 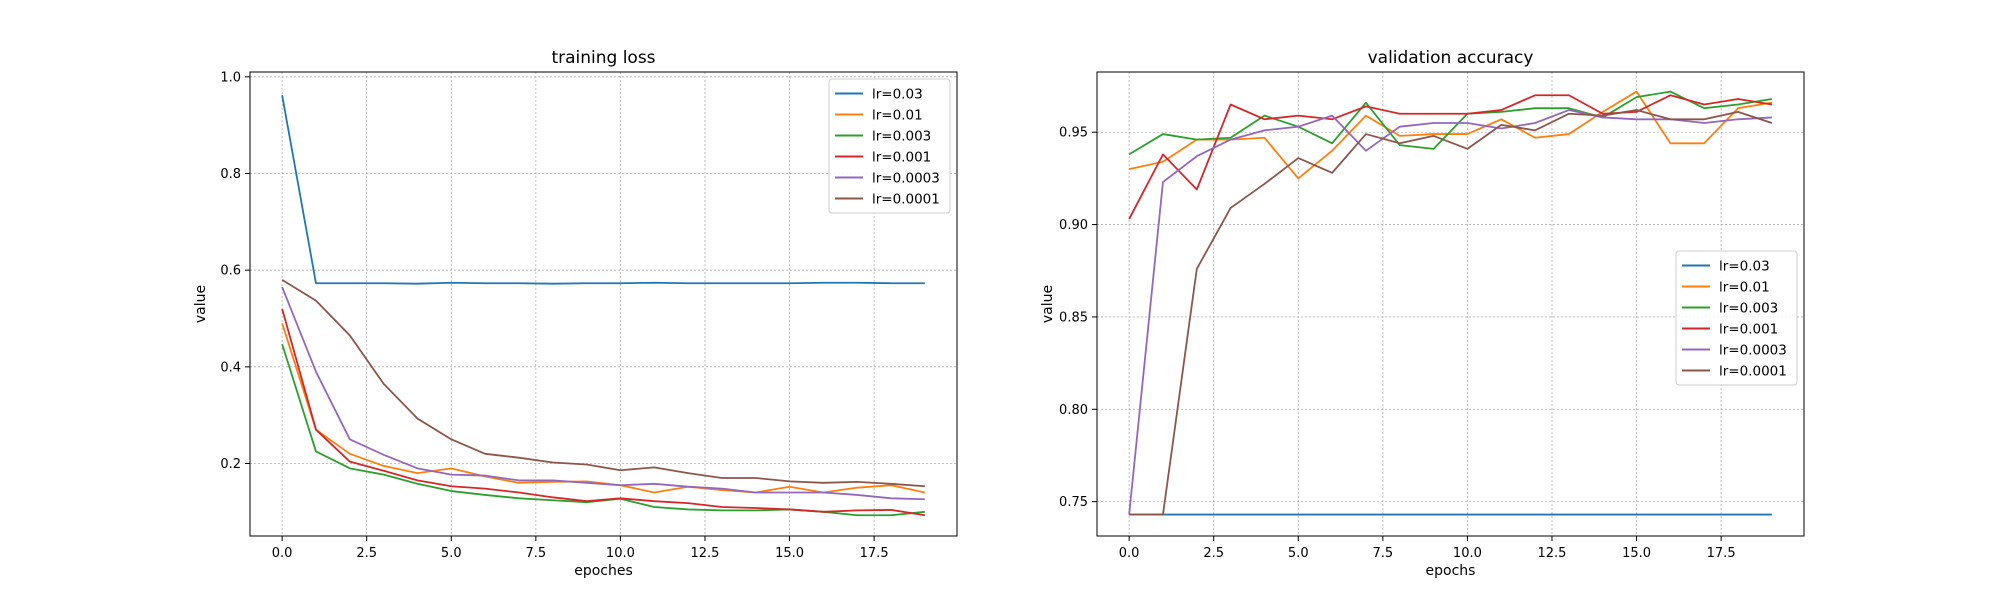 I want to click on x-axis-label: epochs, so click(x=1451, y=571).